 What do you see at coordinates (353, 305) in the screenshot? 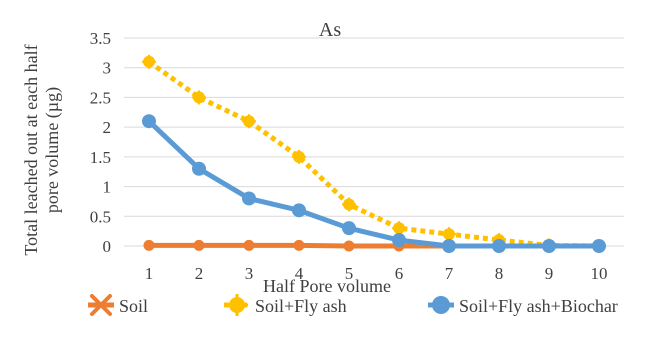
I see `legend: Soil Soil+Fly ash Soil+Fly ash+Biochar` at bounding box center [353, 305].